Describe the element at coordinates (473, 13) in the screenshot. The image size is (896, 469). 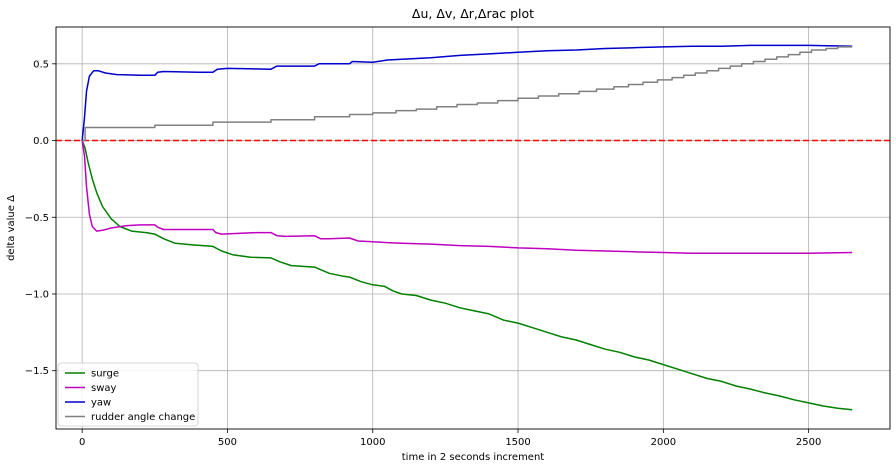
I see `chart-title: Δu, Δv, Δr,Δrac plot` at that location.